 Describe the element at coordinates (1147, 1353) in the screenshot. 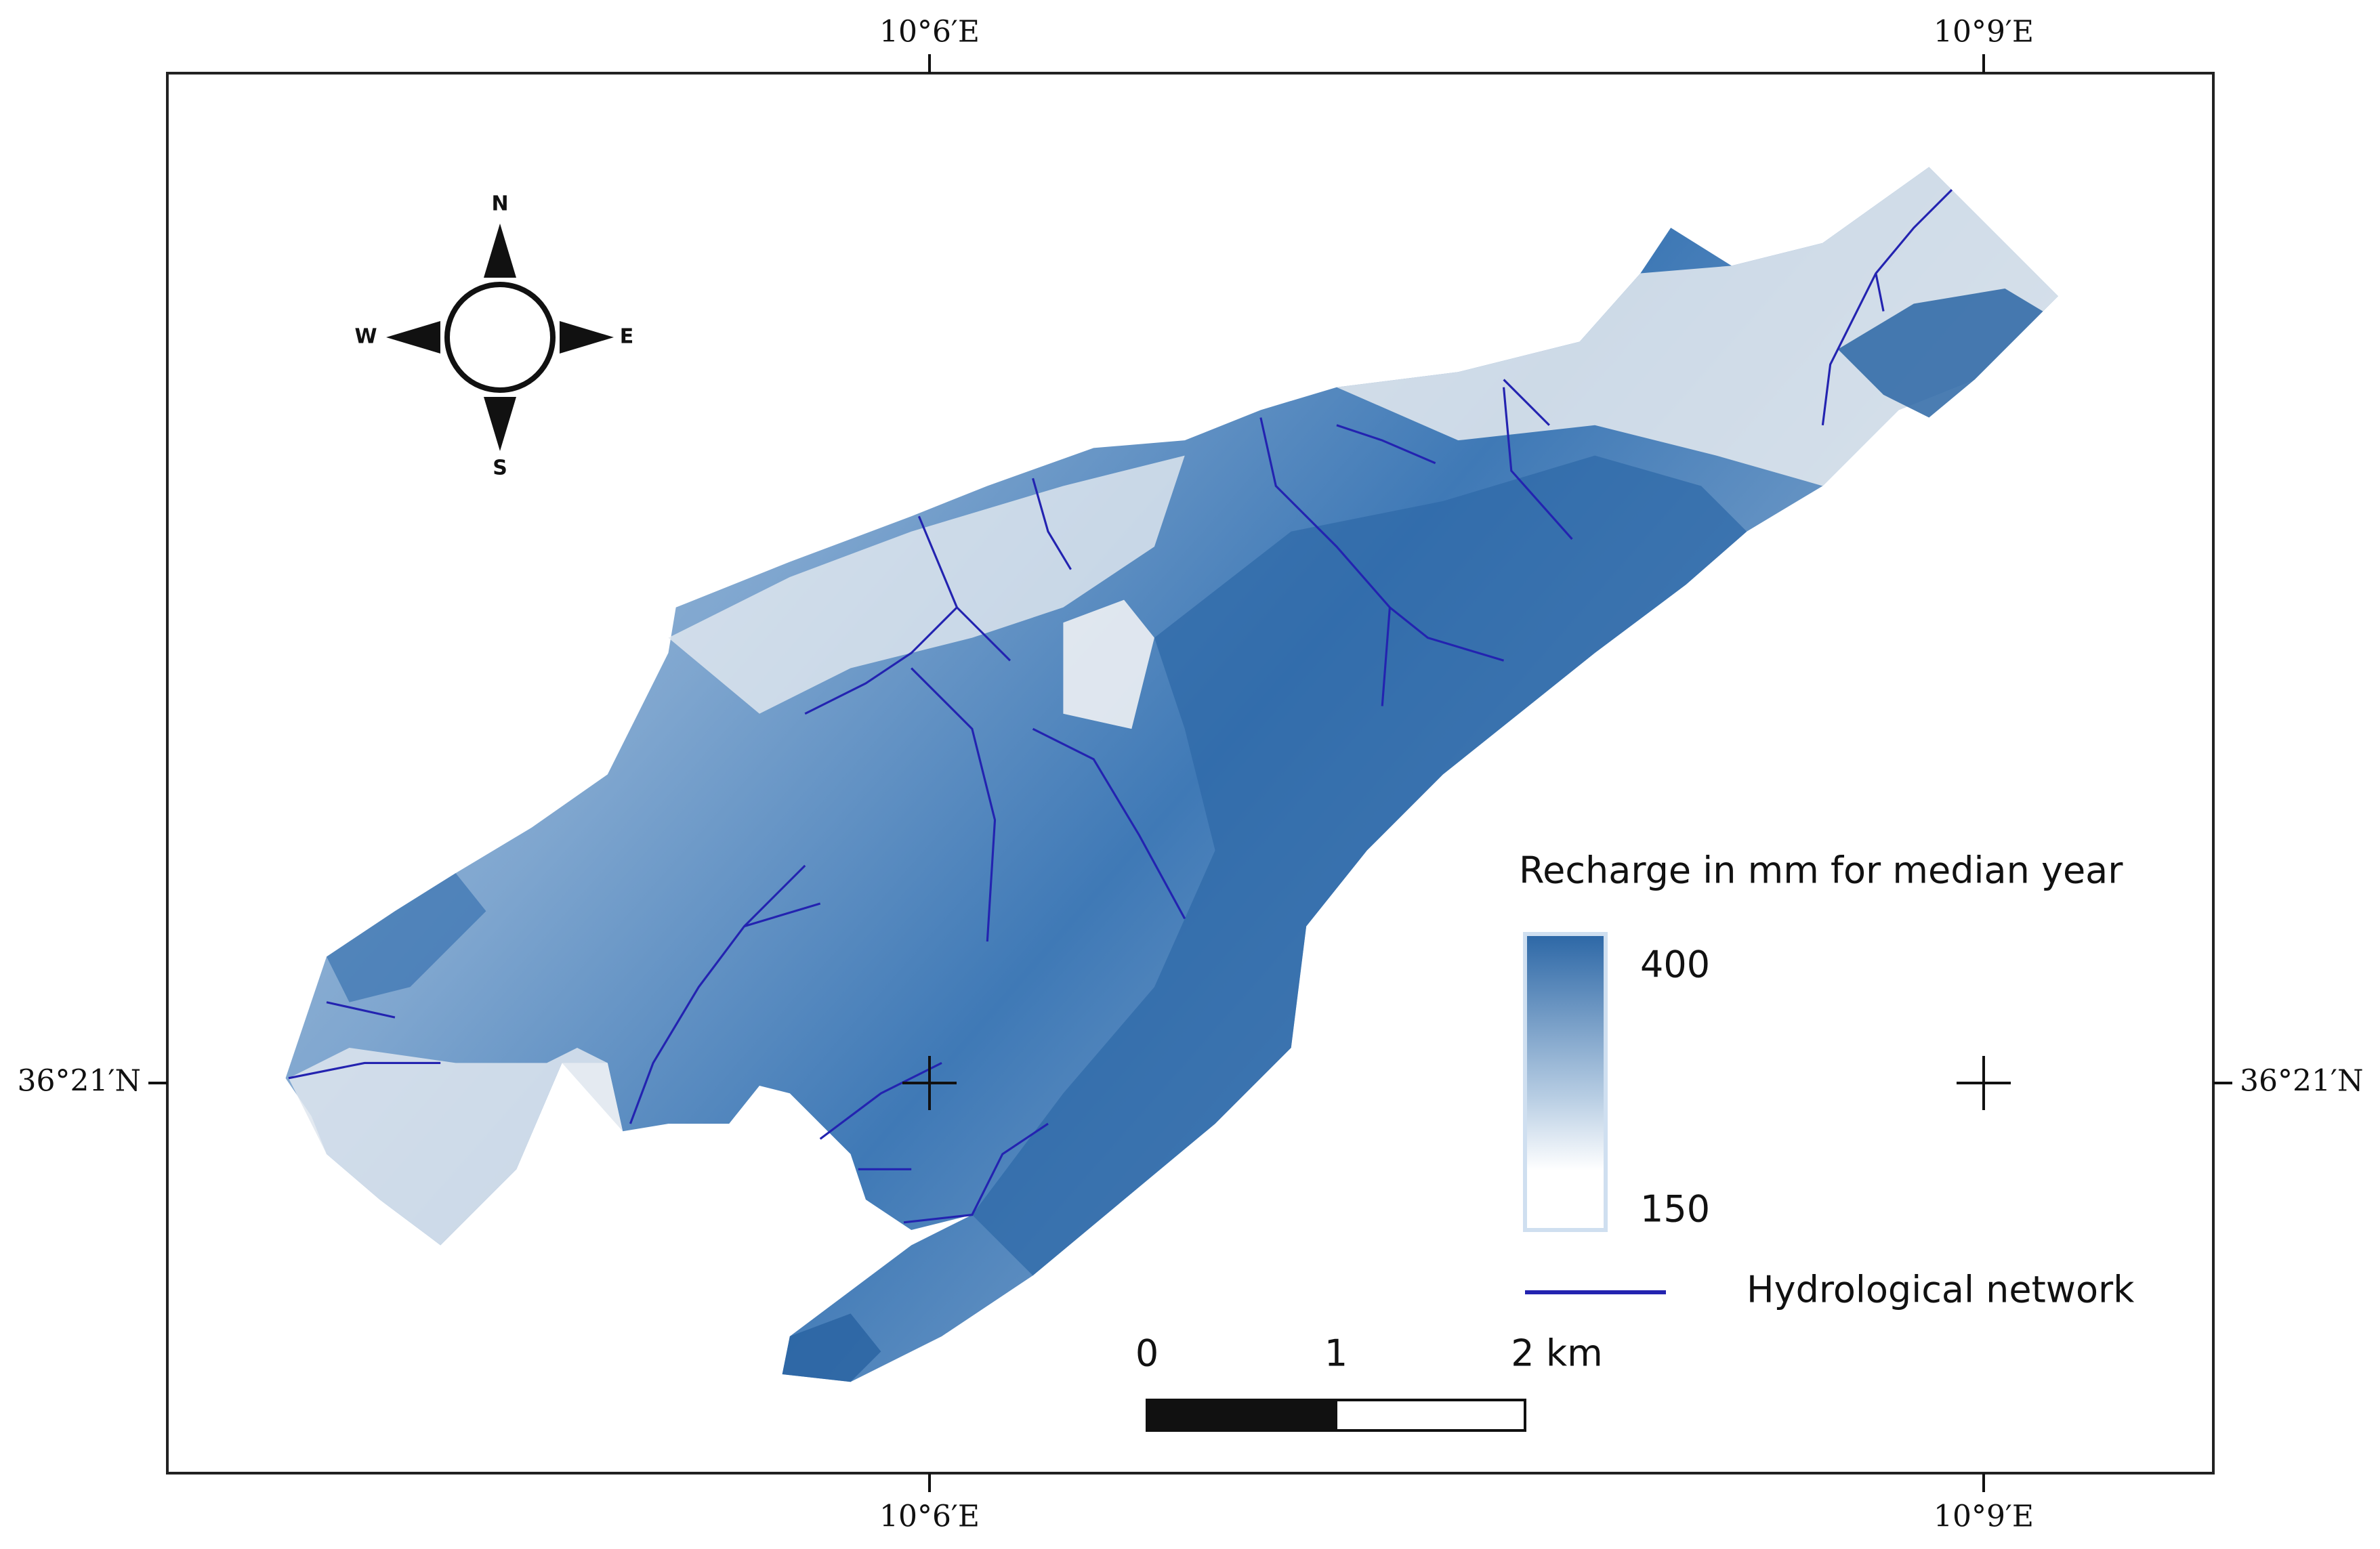

I see `scale-label: 0` at that location.